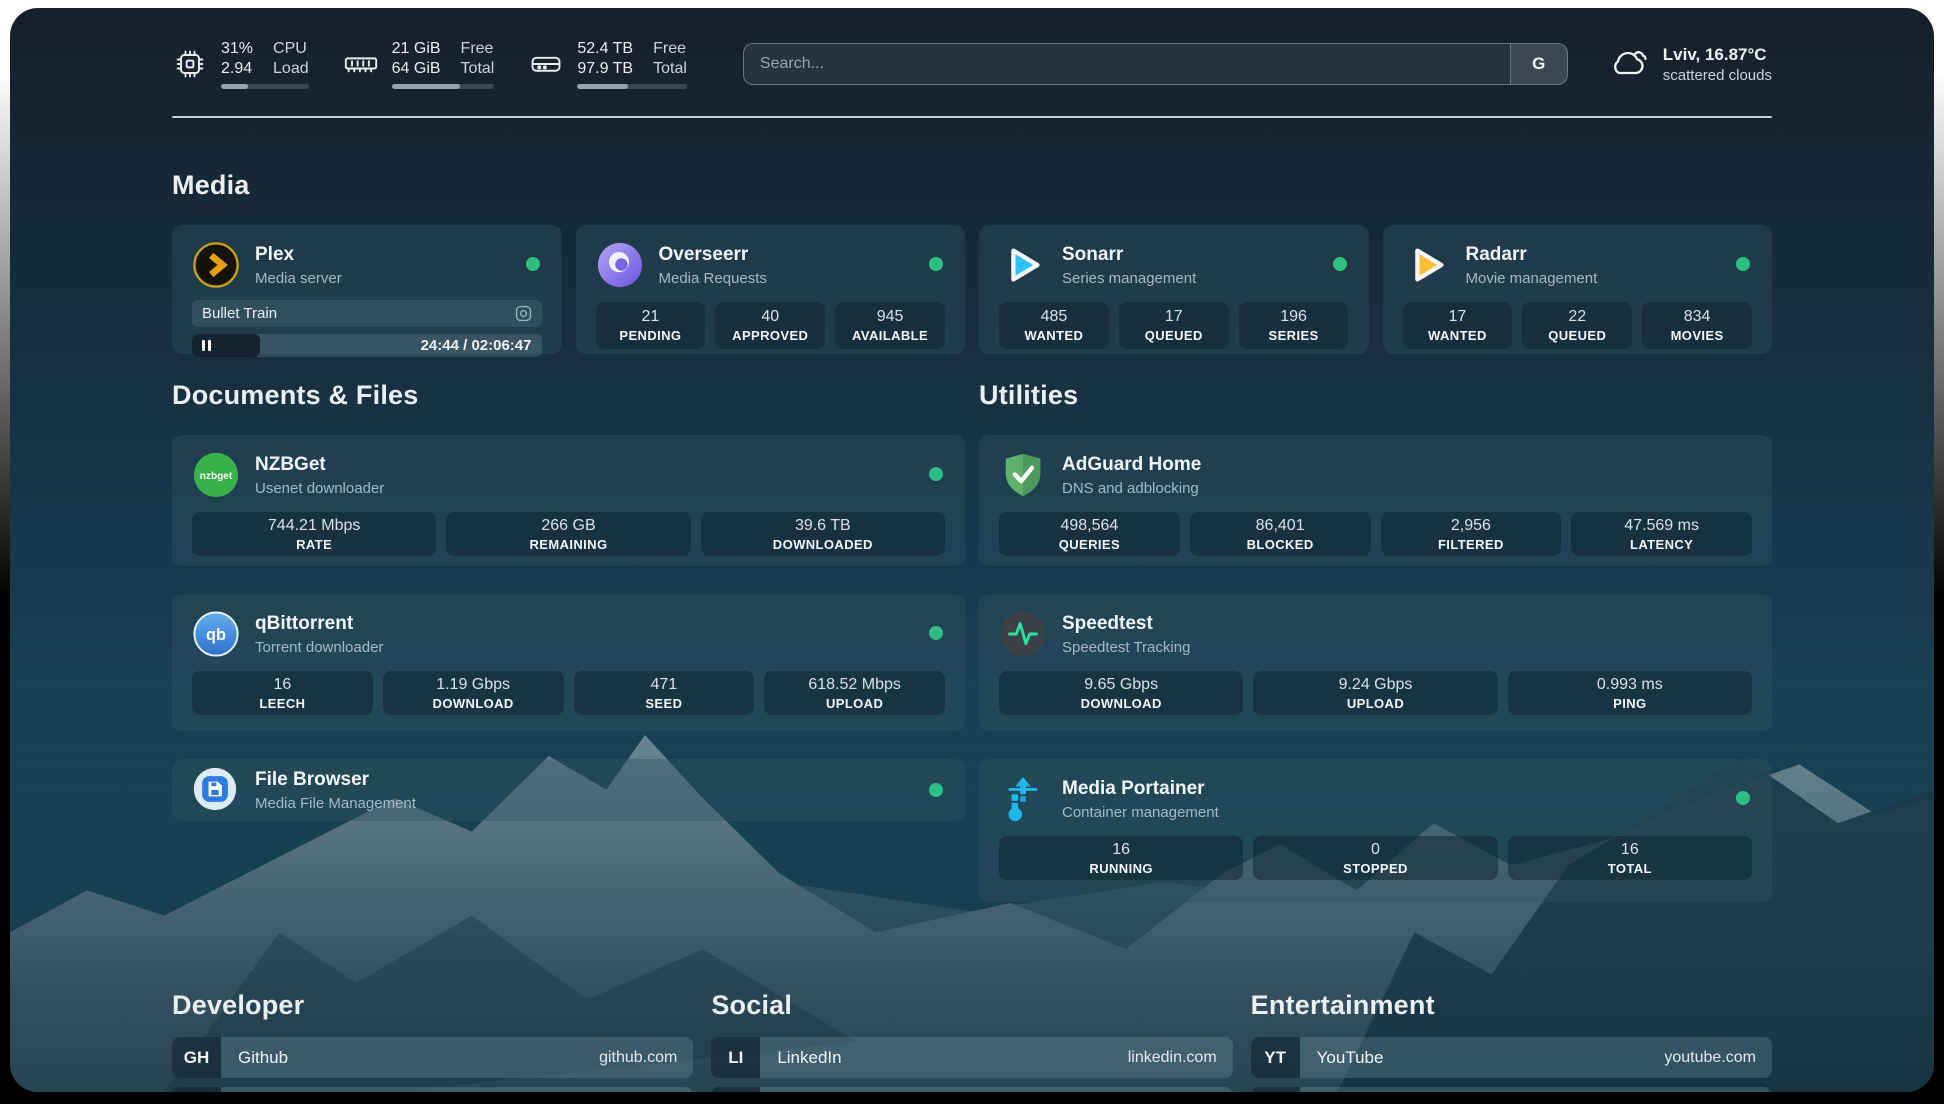 The height and width of the screenshot is (1104, 1944). Describe the element at coordinates (1511, 1057) in the screenshot. I see `bookmark-youtube: YT YouTube youtube.com` at that location.